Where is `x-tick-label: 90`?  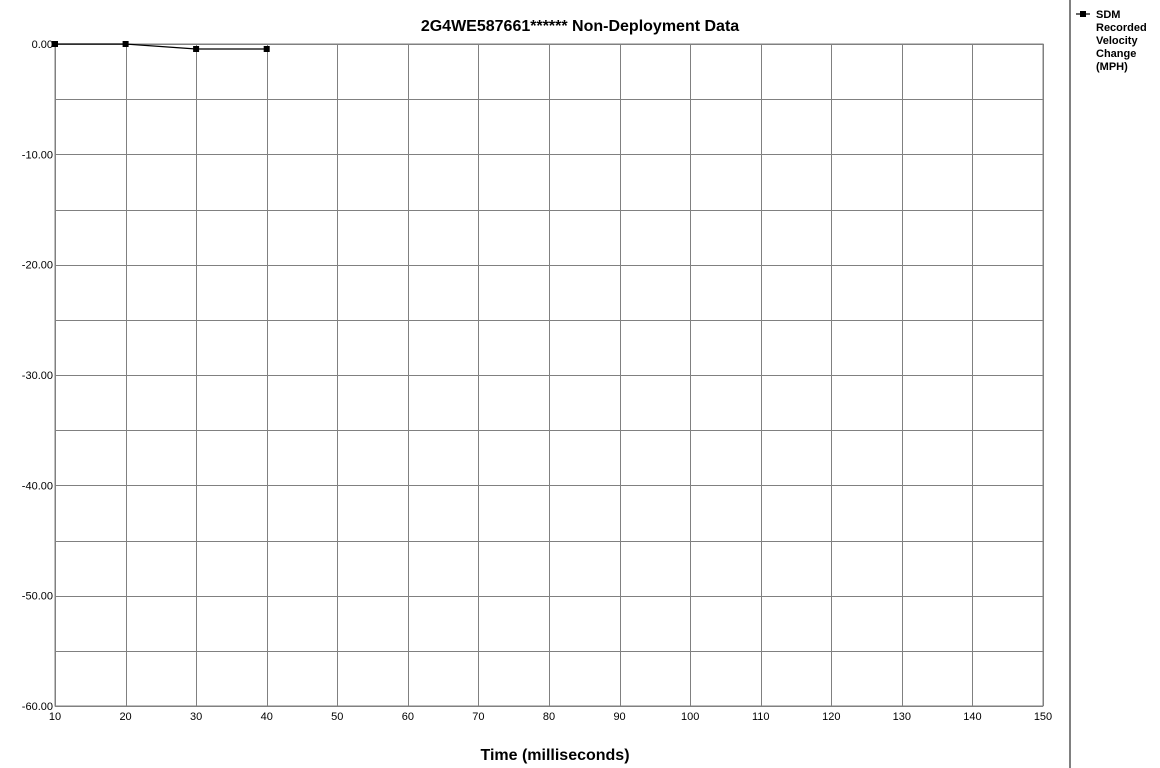
x-tick-label: 90 is located at coordinates (619, 717).